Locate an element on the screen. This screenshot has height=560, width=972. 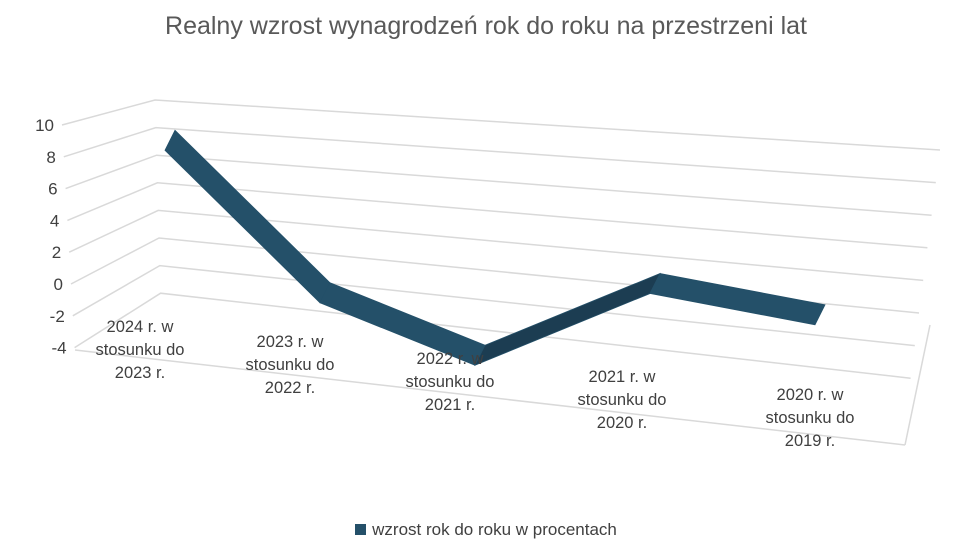
category-label: 2024 r. w is located at coordinates (140, 327).